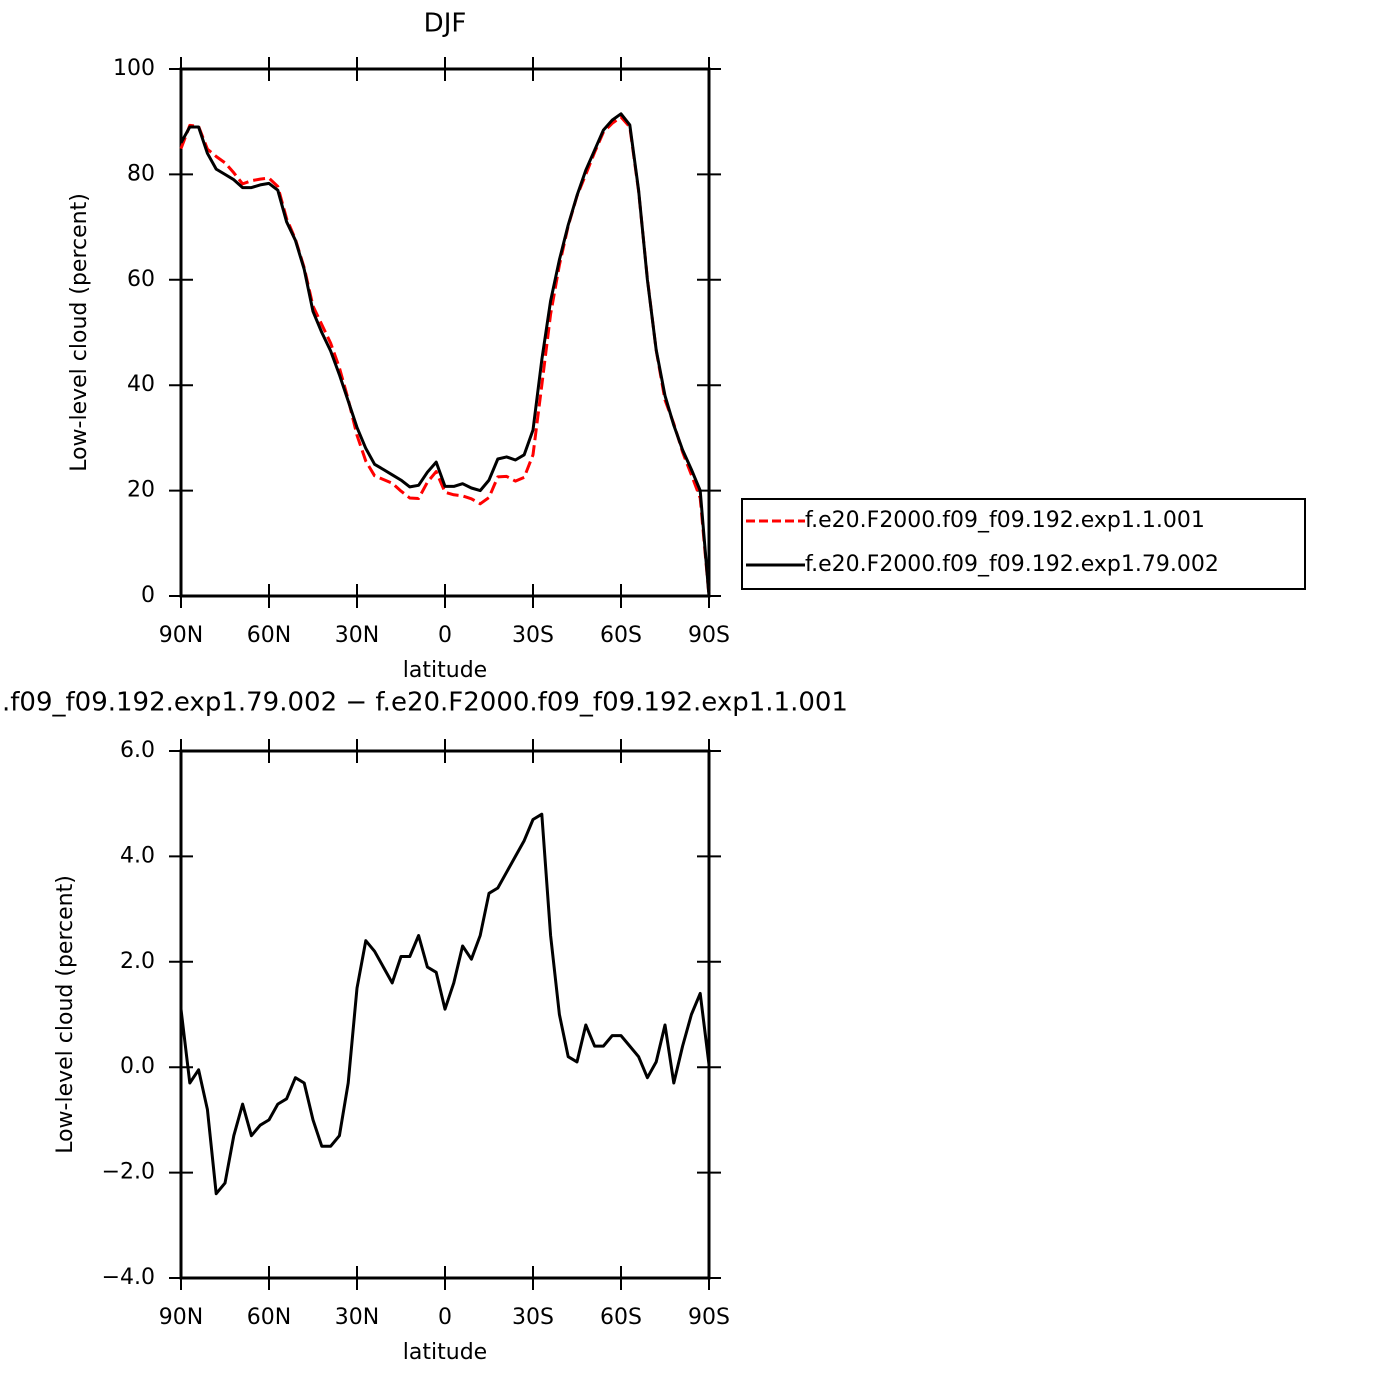 The width and height of the screenshot is (1374, 1374). I want to click on legend-box, so click(1023, 544).